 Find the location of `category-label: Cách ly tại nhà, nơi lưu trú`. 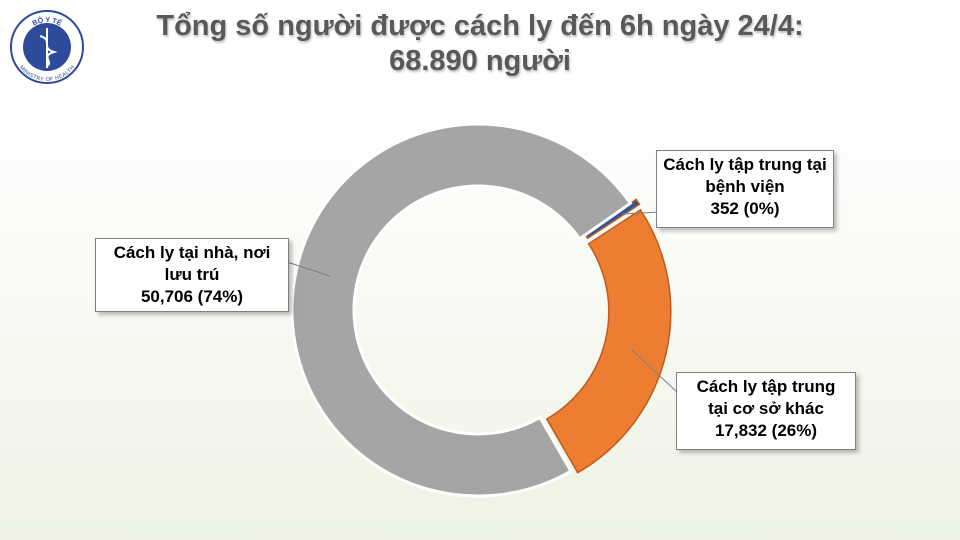

category-label: Cách ly tại nhà, nơi lưu trú is located at coordinates (192, 263).